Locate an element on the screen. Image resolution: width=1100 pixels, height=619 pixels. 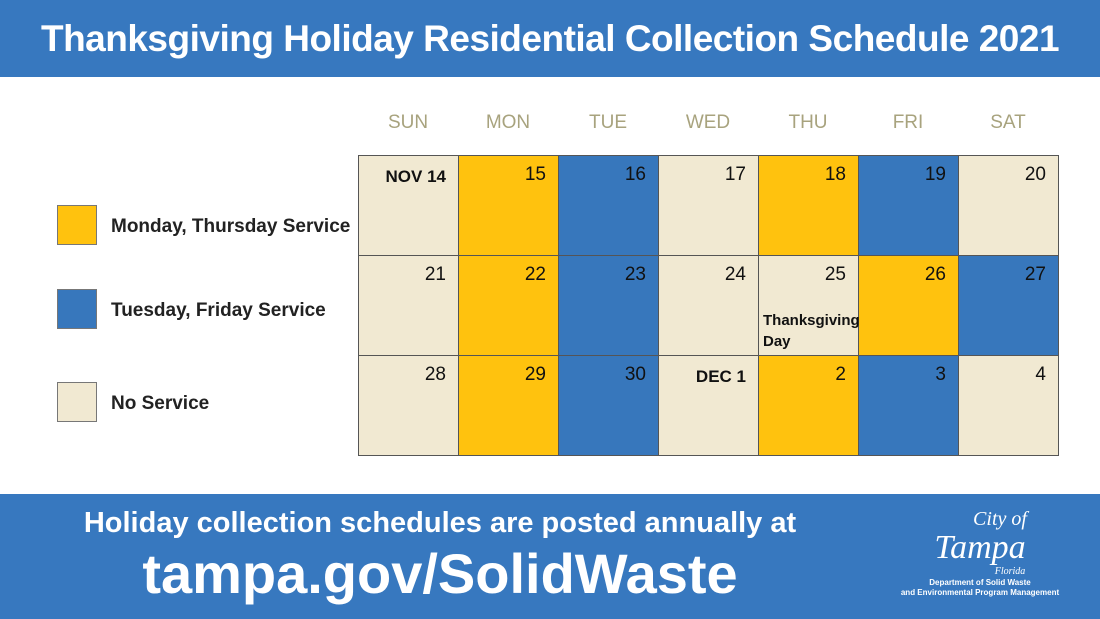
day-number: 29 is located at coordinates (535, 374).